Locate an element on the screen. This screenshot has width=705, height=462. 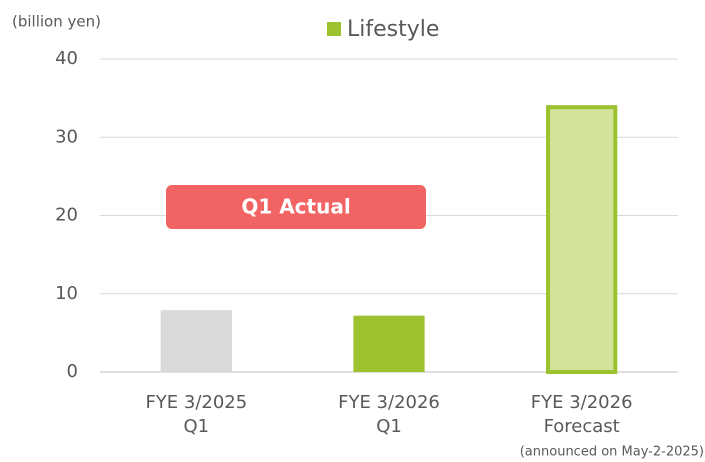
legend-swatch is located at coordinates (334, 29).